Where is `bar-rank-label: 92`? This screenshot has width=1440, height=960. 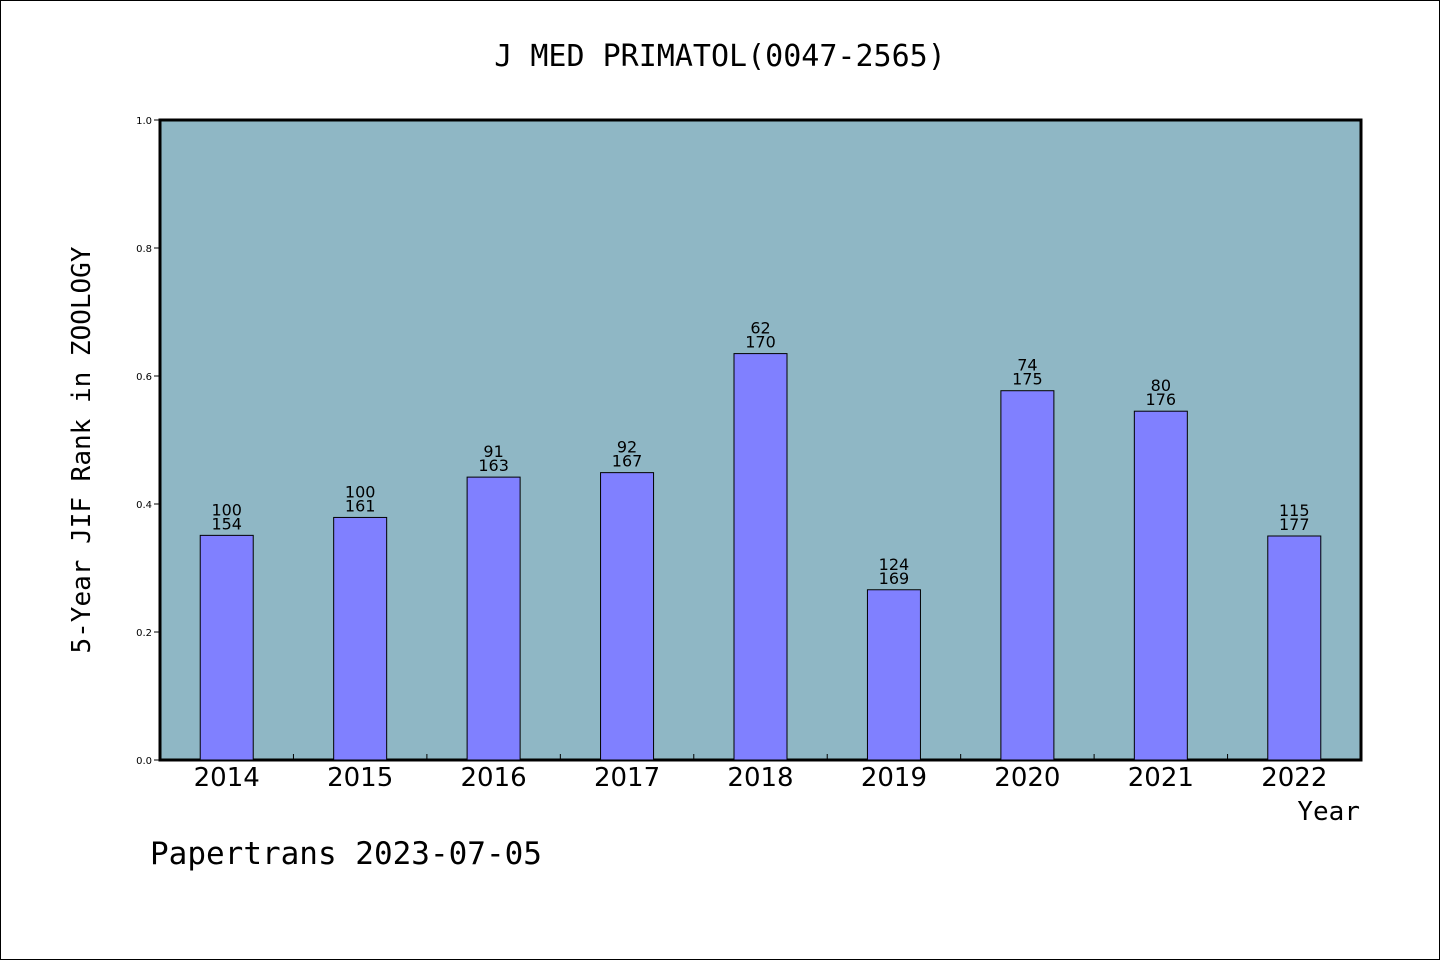 bar-rank-label: 92 is located at coordinates (627, 447).